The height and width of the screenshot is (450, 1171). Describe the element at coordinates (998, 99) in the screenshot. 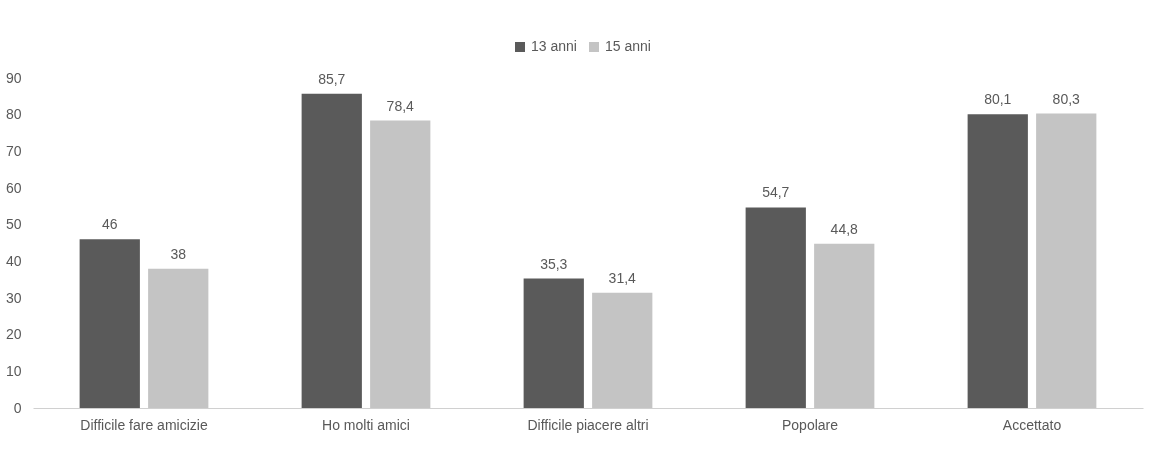

I see `data-label: 80,1` at that location.